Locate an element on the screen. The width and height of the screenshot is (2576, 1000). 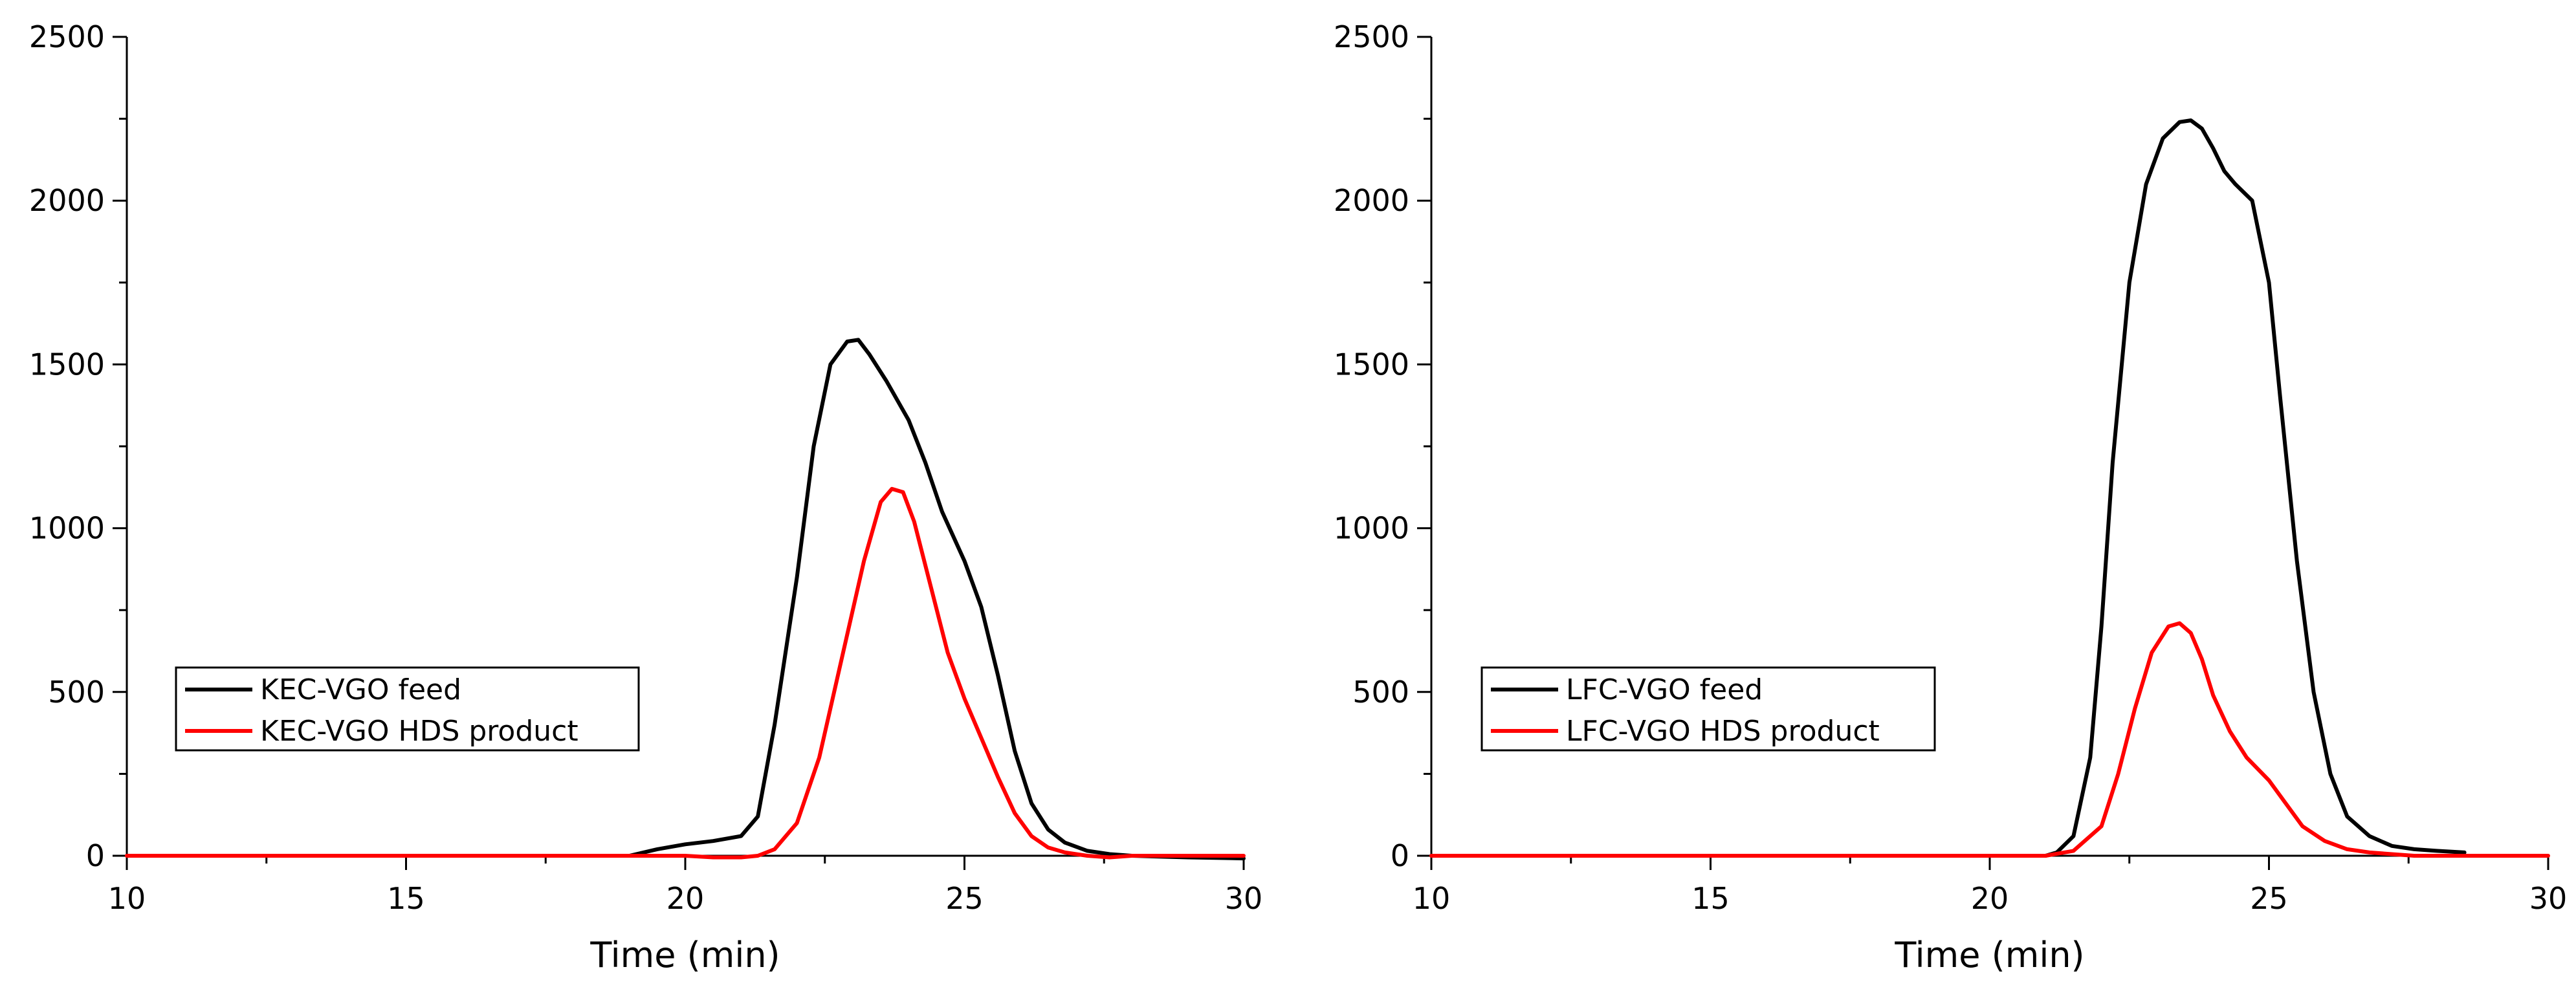
legend-label: LFC-VGO feed is located at coordinates (1665, 689).